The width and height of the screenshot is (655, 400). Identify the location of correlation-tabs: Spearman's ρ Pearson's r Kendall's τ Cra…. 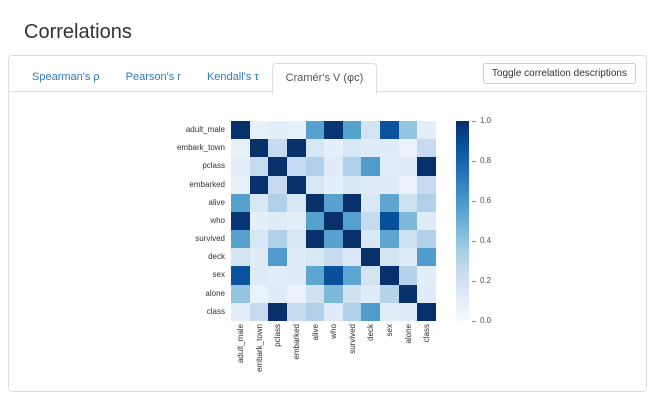
(198, 78).